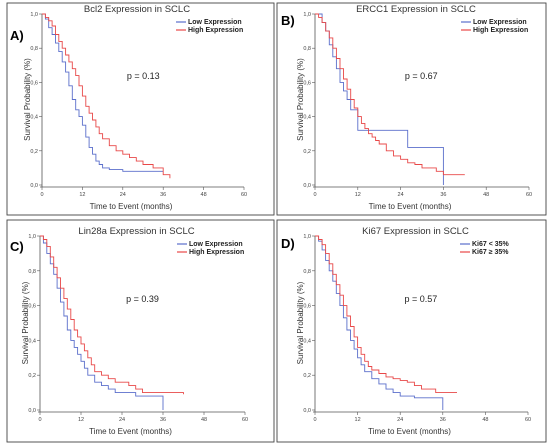 Image resolution: width=551 pixels, height=447 pixels. What do you see at coordinates (490, 252) in the screenshot?
I see `legend-entry: Ki67 ≥ 35%` at bounding box center [490, 252].